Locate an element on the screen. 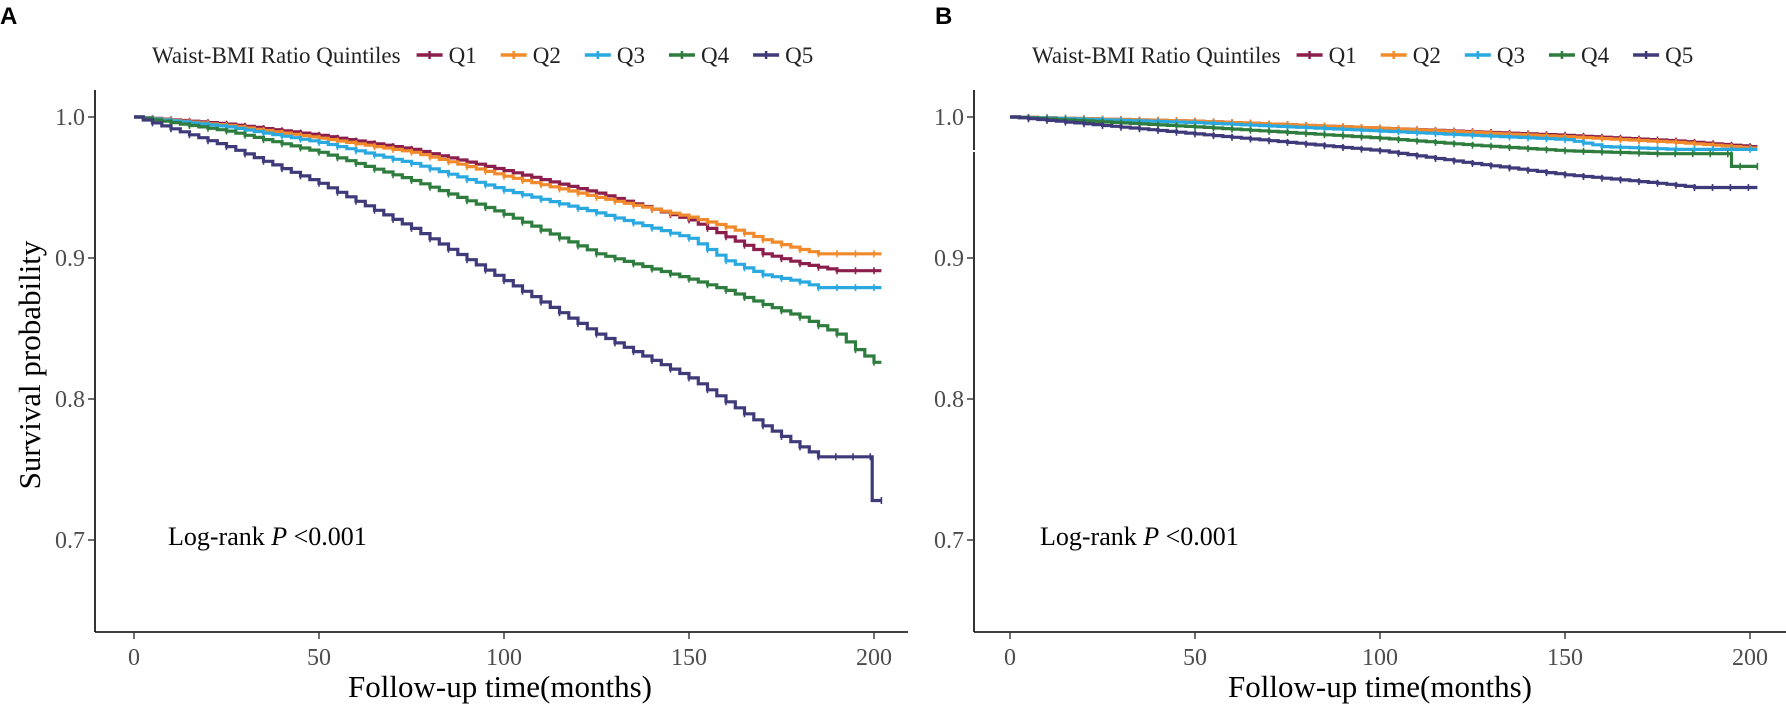 The height and width of the screenshot is (705, 1786). series-q5 is located at coordinates (1384, 153).